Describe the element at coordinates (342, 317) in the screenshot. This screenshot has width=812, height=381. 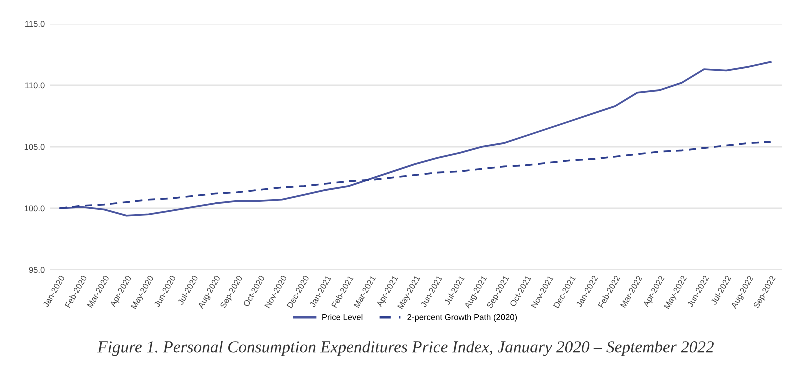
I see `legend-label: Price Level` at that location.